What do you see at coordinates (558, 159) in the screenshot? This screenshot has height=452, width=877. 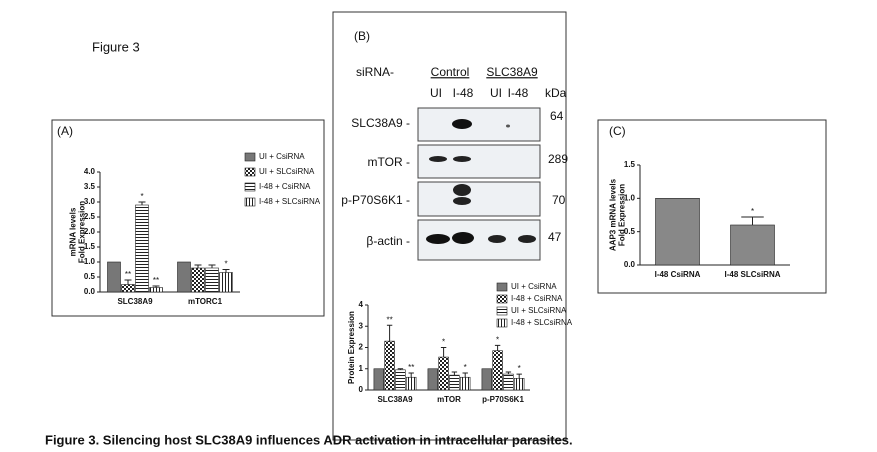 I see `blot-kda: 289` at bounding box center [558, 159].